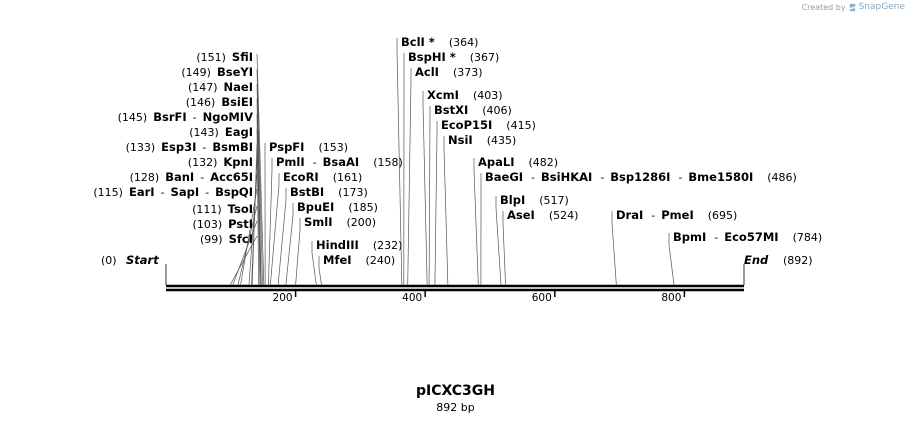 The height and width of the screenshot is (423, 911). I want to click on end-position: (892), so click(798, 260).